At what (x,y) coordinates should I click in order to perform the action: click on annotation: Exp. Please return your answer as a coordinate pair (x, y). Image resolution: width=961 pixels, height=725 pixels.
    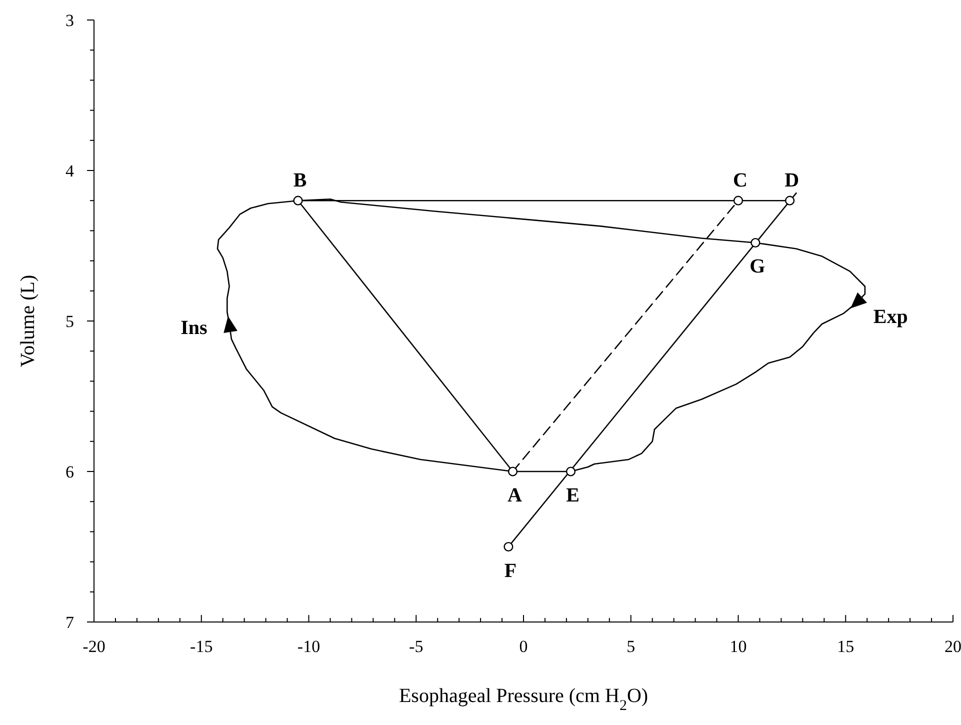
    Looking at the image, I should click on (890, 317).